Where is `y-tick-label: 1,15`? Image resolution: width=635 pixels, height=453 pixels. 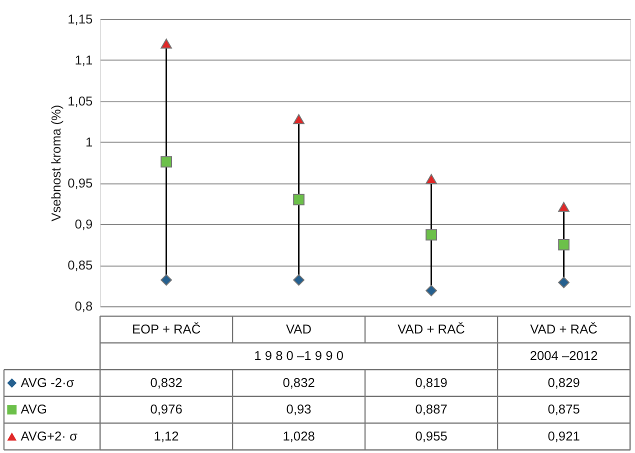 y-tick-label: 1,15 is located at coordinates (80, 18).